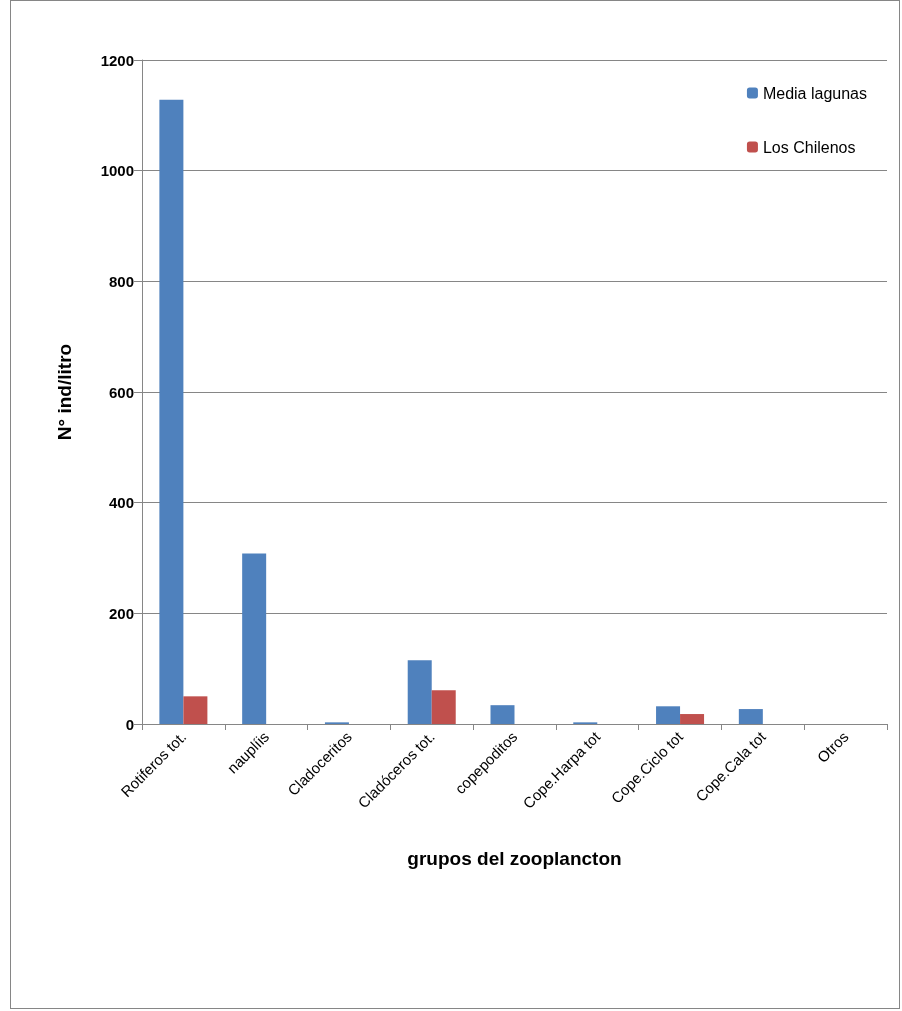 Image resolution: width=902 pixels, height=1011 pixels. What do you see at coordinates (121, 613) in the screenshot?
I see `y-tick-label: 200` at bounding box center [121, 613].